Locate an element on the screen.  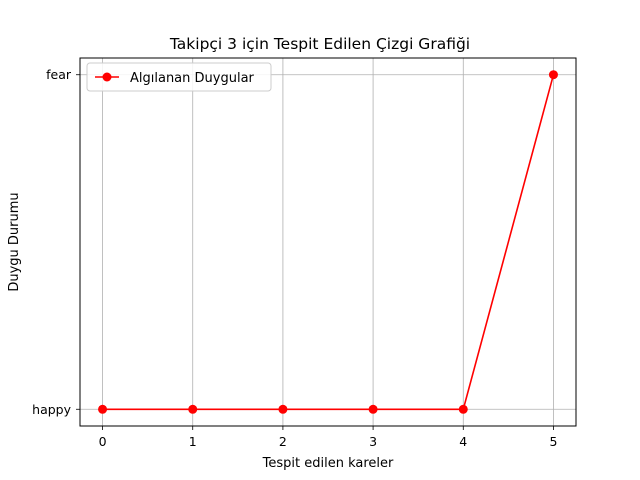
legend: Algılanan Duygular is located at coordinates (179, 77).